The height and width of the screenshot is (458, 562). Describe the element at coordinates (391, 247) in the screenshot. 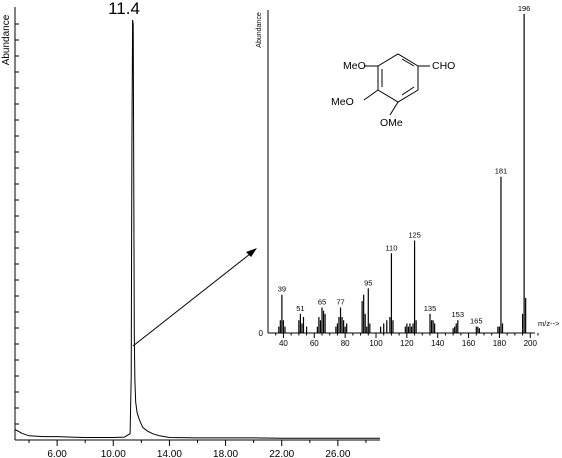

I see `mass-spectrum-peak-label: 110` at that location.